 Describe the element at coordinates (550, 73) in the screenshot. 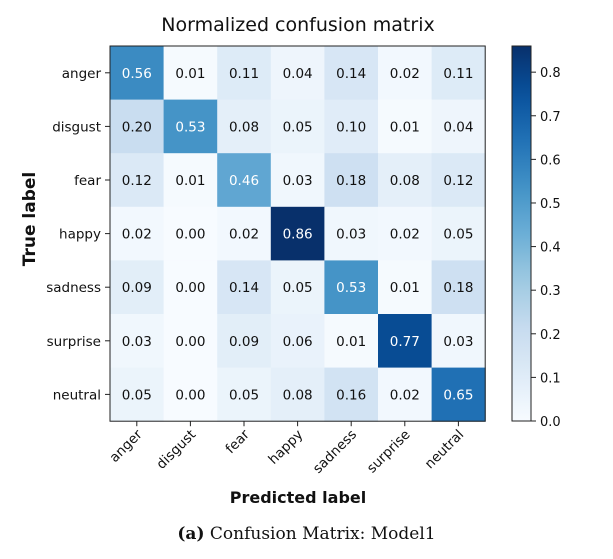

I see `colorbar-tick-label: 0.8` at that location.